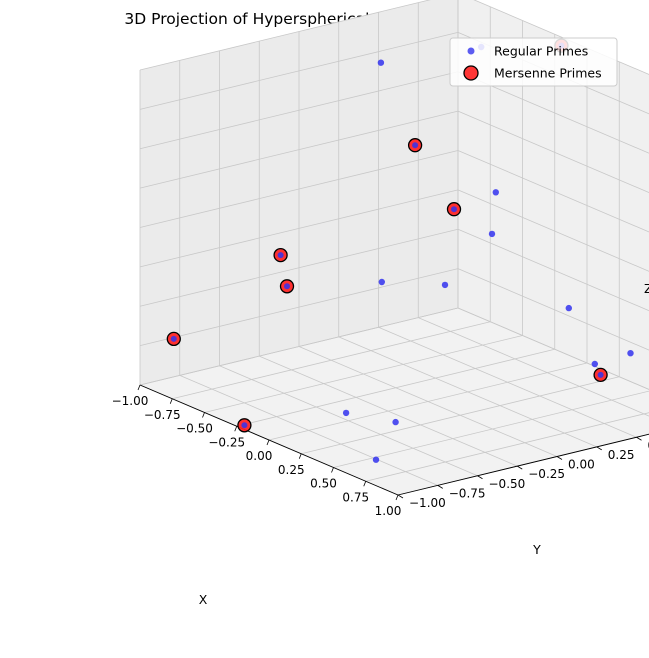 This screenshot has width=649, height=658. What do you see at coordinates (581, 465) in the screenshot?
I see `y-tick-label: 0.00` at bounding box center [581, 465].